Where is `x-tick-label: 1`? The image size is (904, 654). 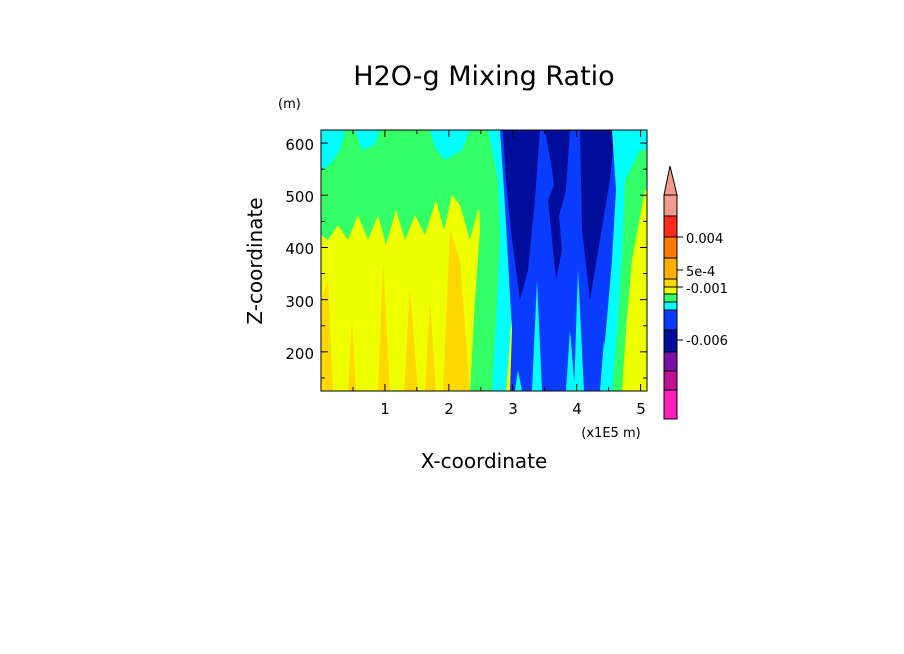 x-tick-label: 1 is located at coordinates (385, 409).